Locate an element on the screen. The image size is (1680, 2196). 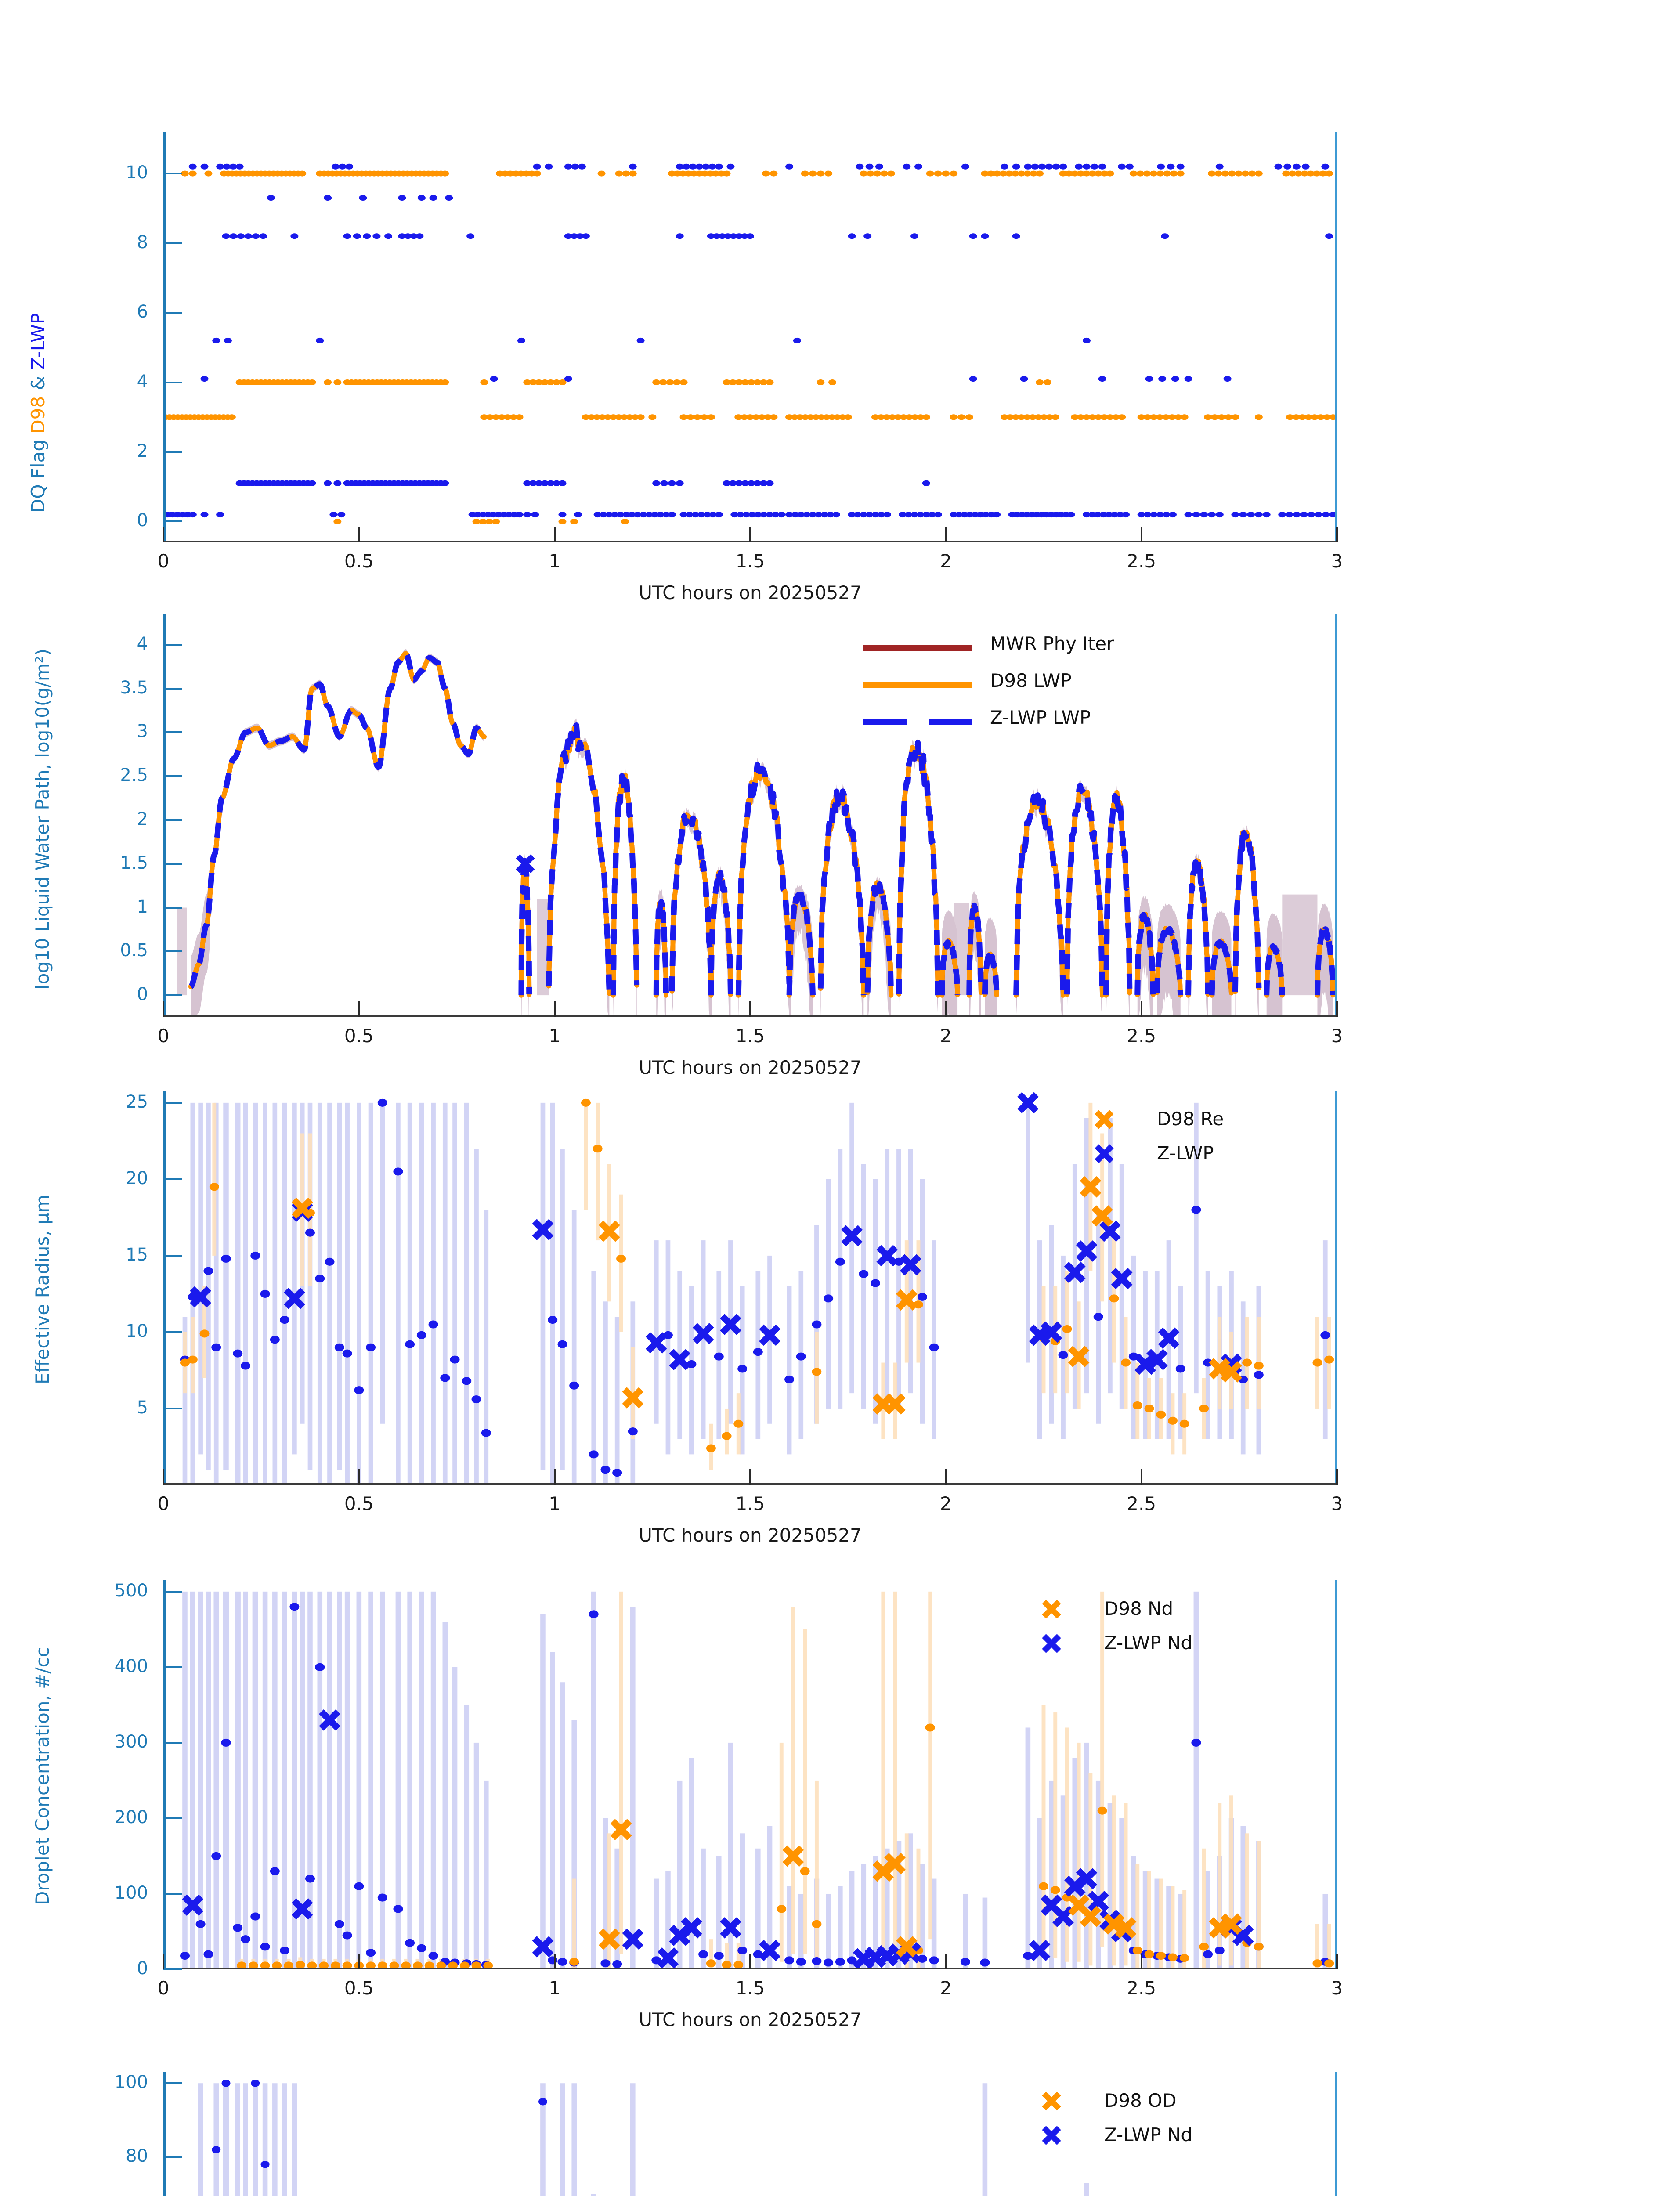
d98-uncertainty-band is located at coordinates (785, 1780).